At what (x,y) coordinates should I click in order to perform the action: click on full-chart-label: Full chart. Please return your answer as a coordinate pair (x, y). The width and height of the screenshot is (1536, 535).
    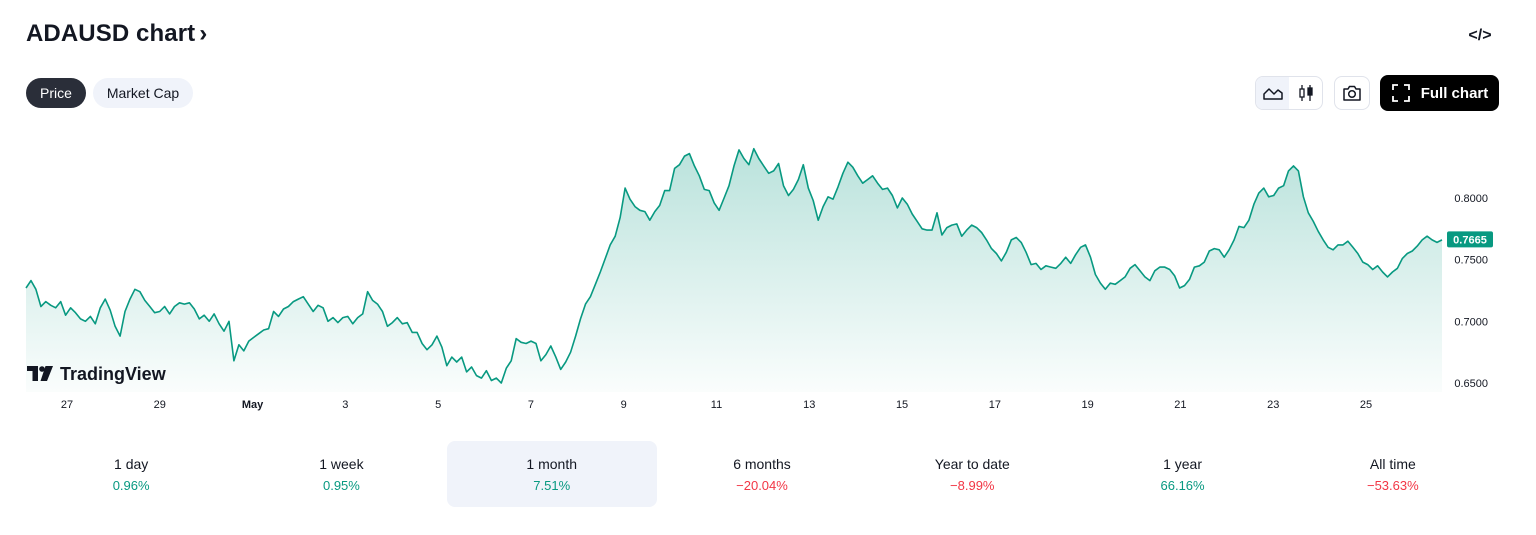
    Looking at the image, I should click on (1454, 93).